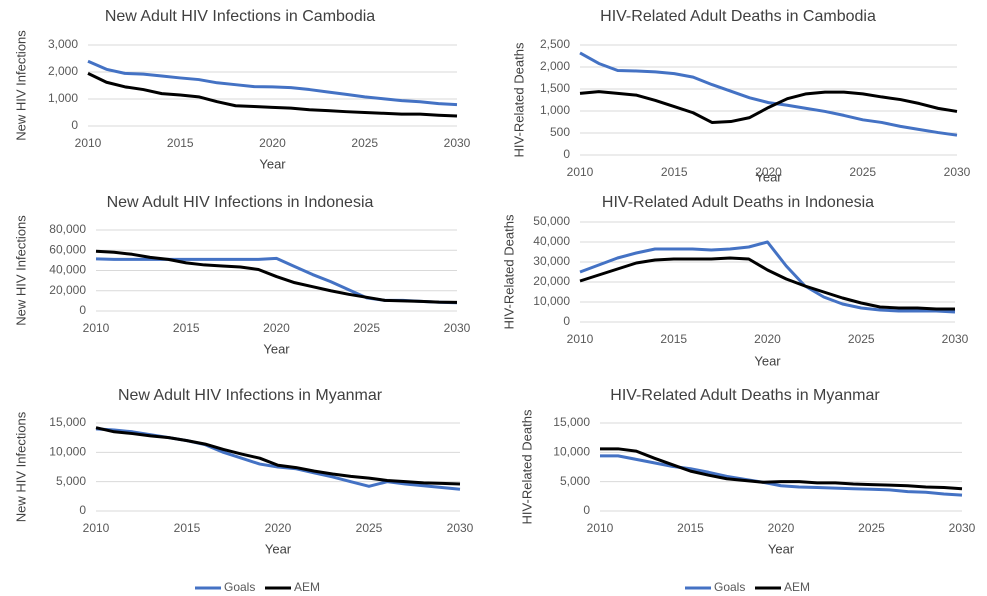 This screenshot has height=596, width=987. What do you see at coordinates (551, 221) in the screenshot?
I see `y-tick-label: 50,000` at bounding box center [551, 221].